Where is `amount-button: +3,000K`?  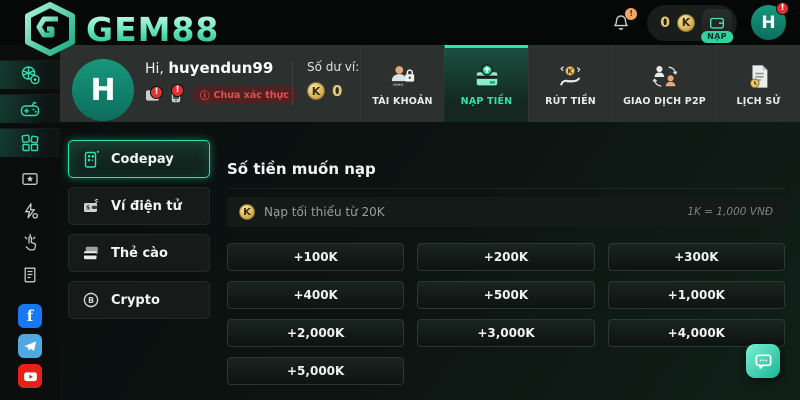 amount-button: +3,000K is located at coordinates (506, 333).